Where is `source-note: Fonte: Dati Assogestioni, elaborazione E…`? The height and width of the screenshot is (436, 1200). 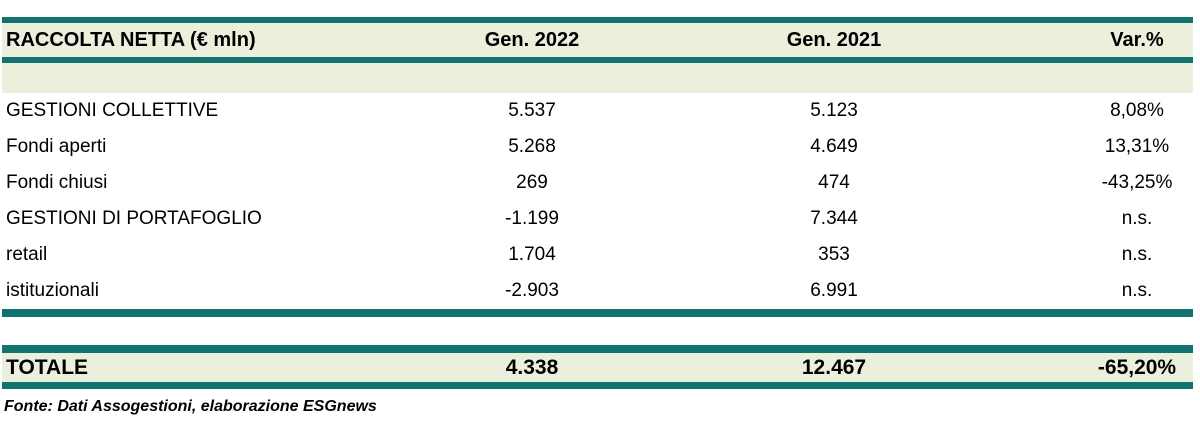 source-note: Fonte: Dati Assogestioni, elaborazione E… is located at coordinates (190, 406).